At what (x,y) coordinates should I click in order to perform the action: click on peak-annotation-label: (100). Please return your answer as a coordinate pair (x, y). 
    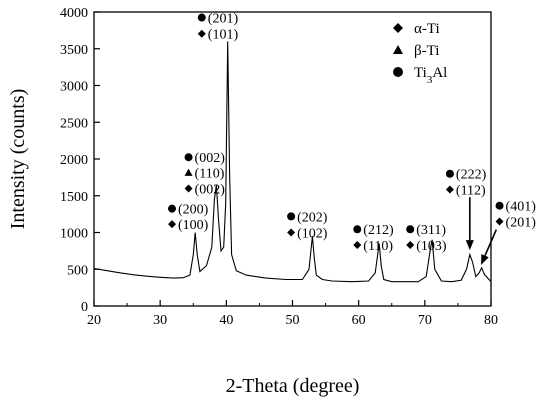
    Looking at the image, I should click on (193, 225).